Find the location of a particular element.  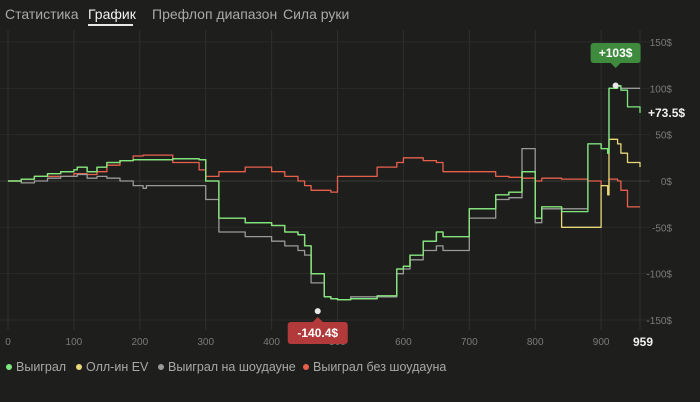

min-value-label: -140.4$ is located at coordinates (317, 333).